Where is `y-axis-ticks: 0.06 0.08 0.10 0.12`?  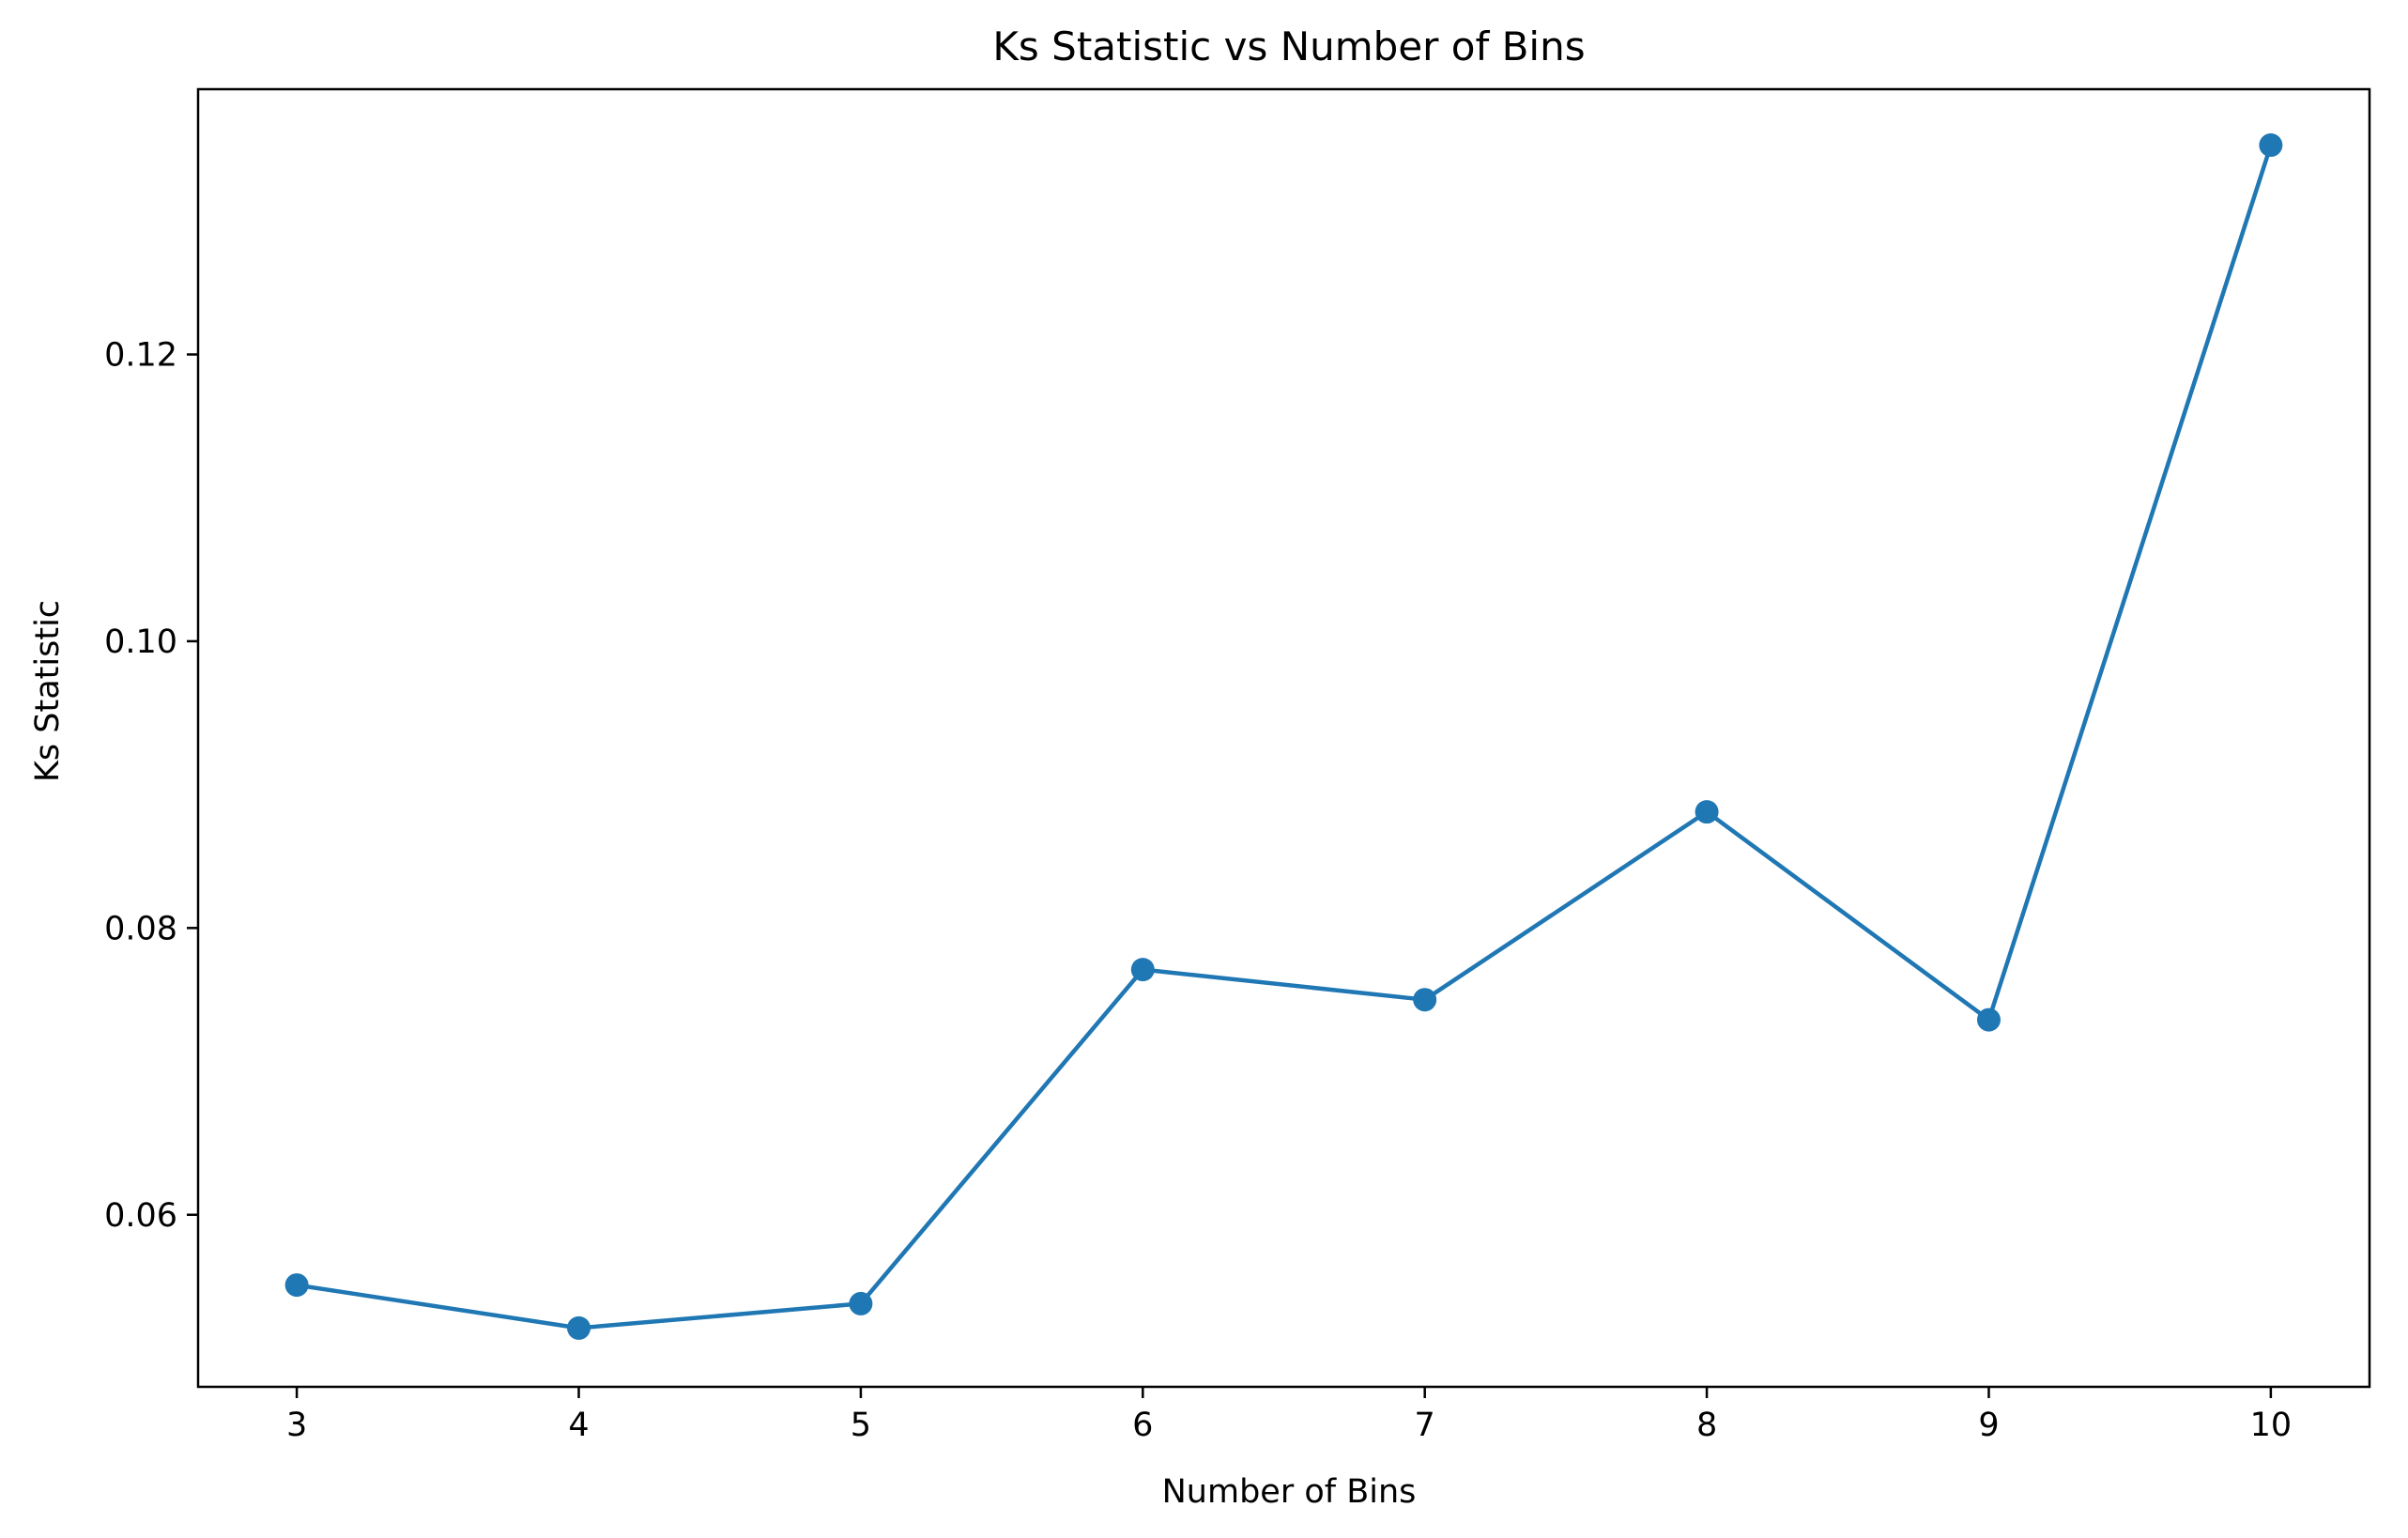 y-axis-ticks: 0.06 0.08 0.10 0.12 is located at coordinates (151, 786).